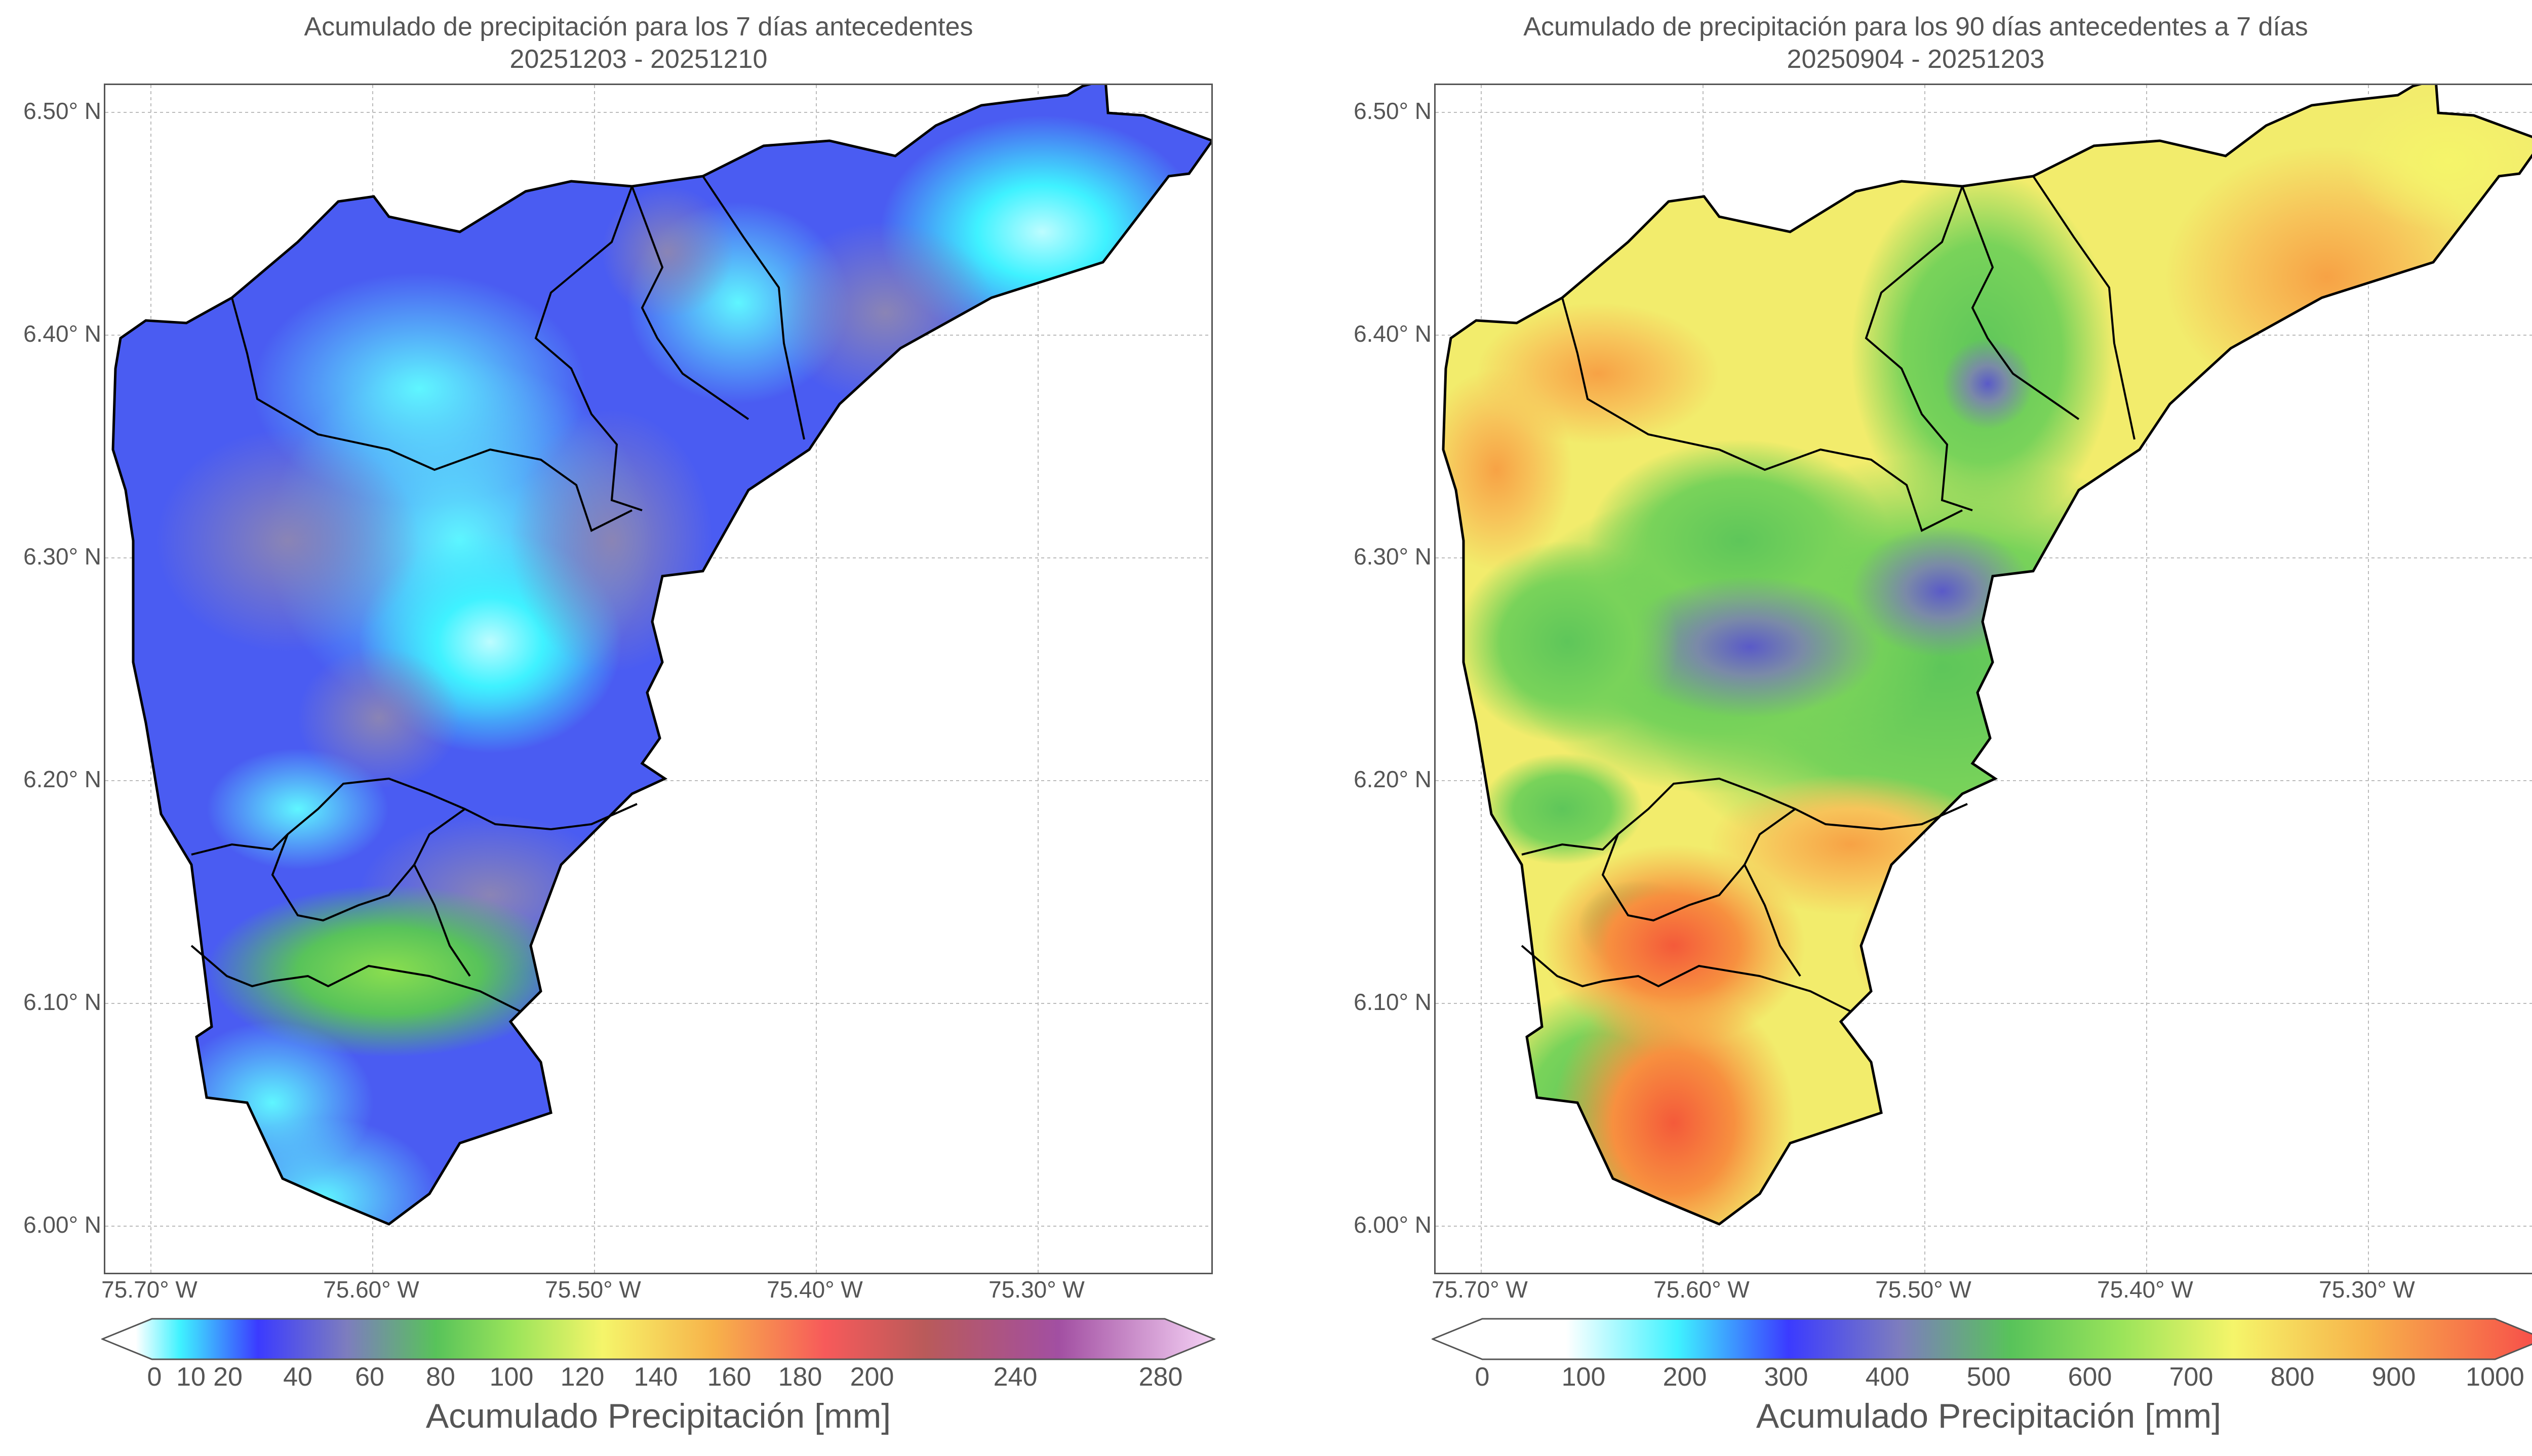 This screenshot has width=2532, height=1456. What do you see at coordinates (2145, 1289) in the screenshot?
I see `right-lon-label: 75.40° W` at bounding box center [2145, 1289].